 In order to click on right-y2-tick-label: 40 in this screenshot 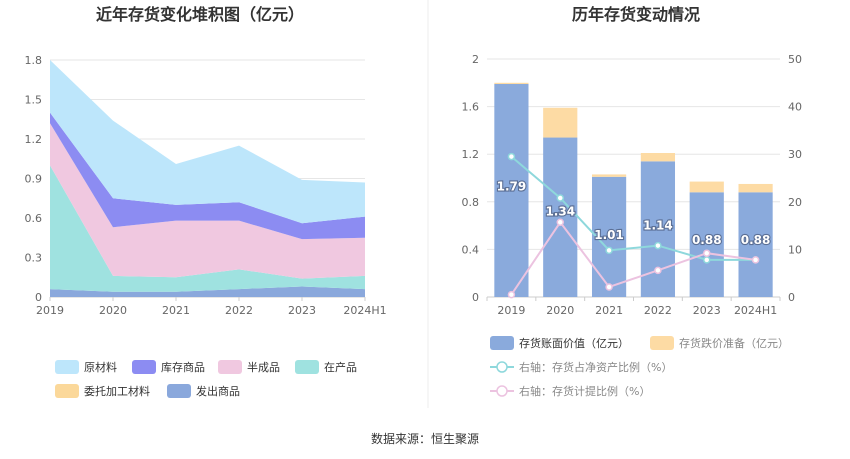, I will do `click(795, 107)`.